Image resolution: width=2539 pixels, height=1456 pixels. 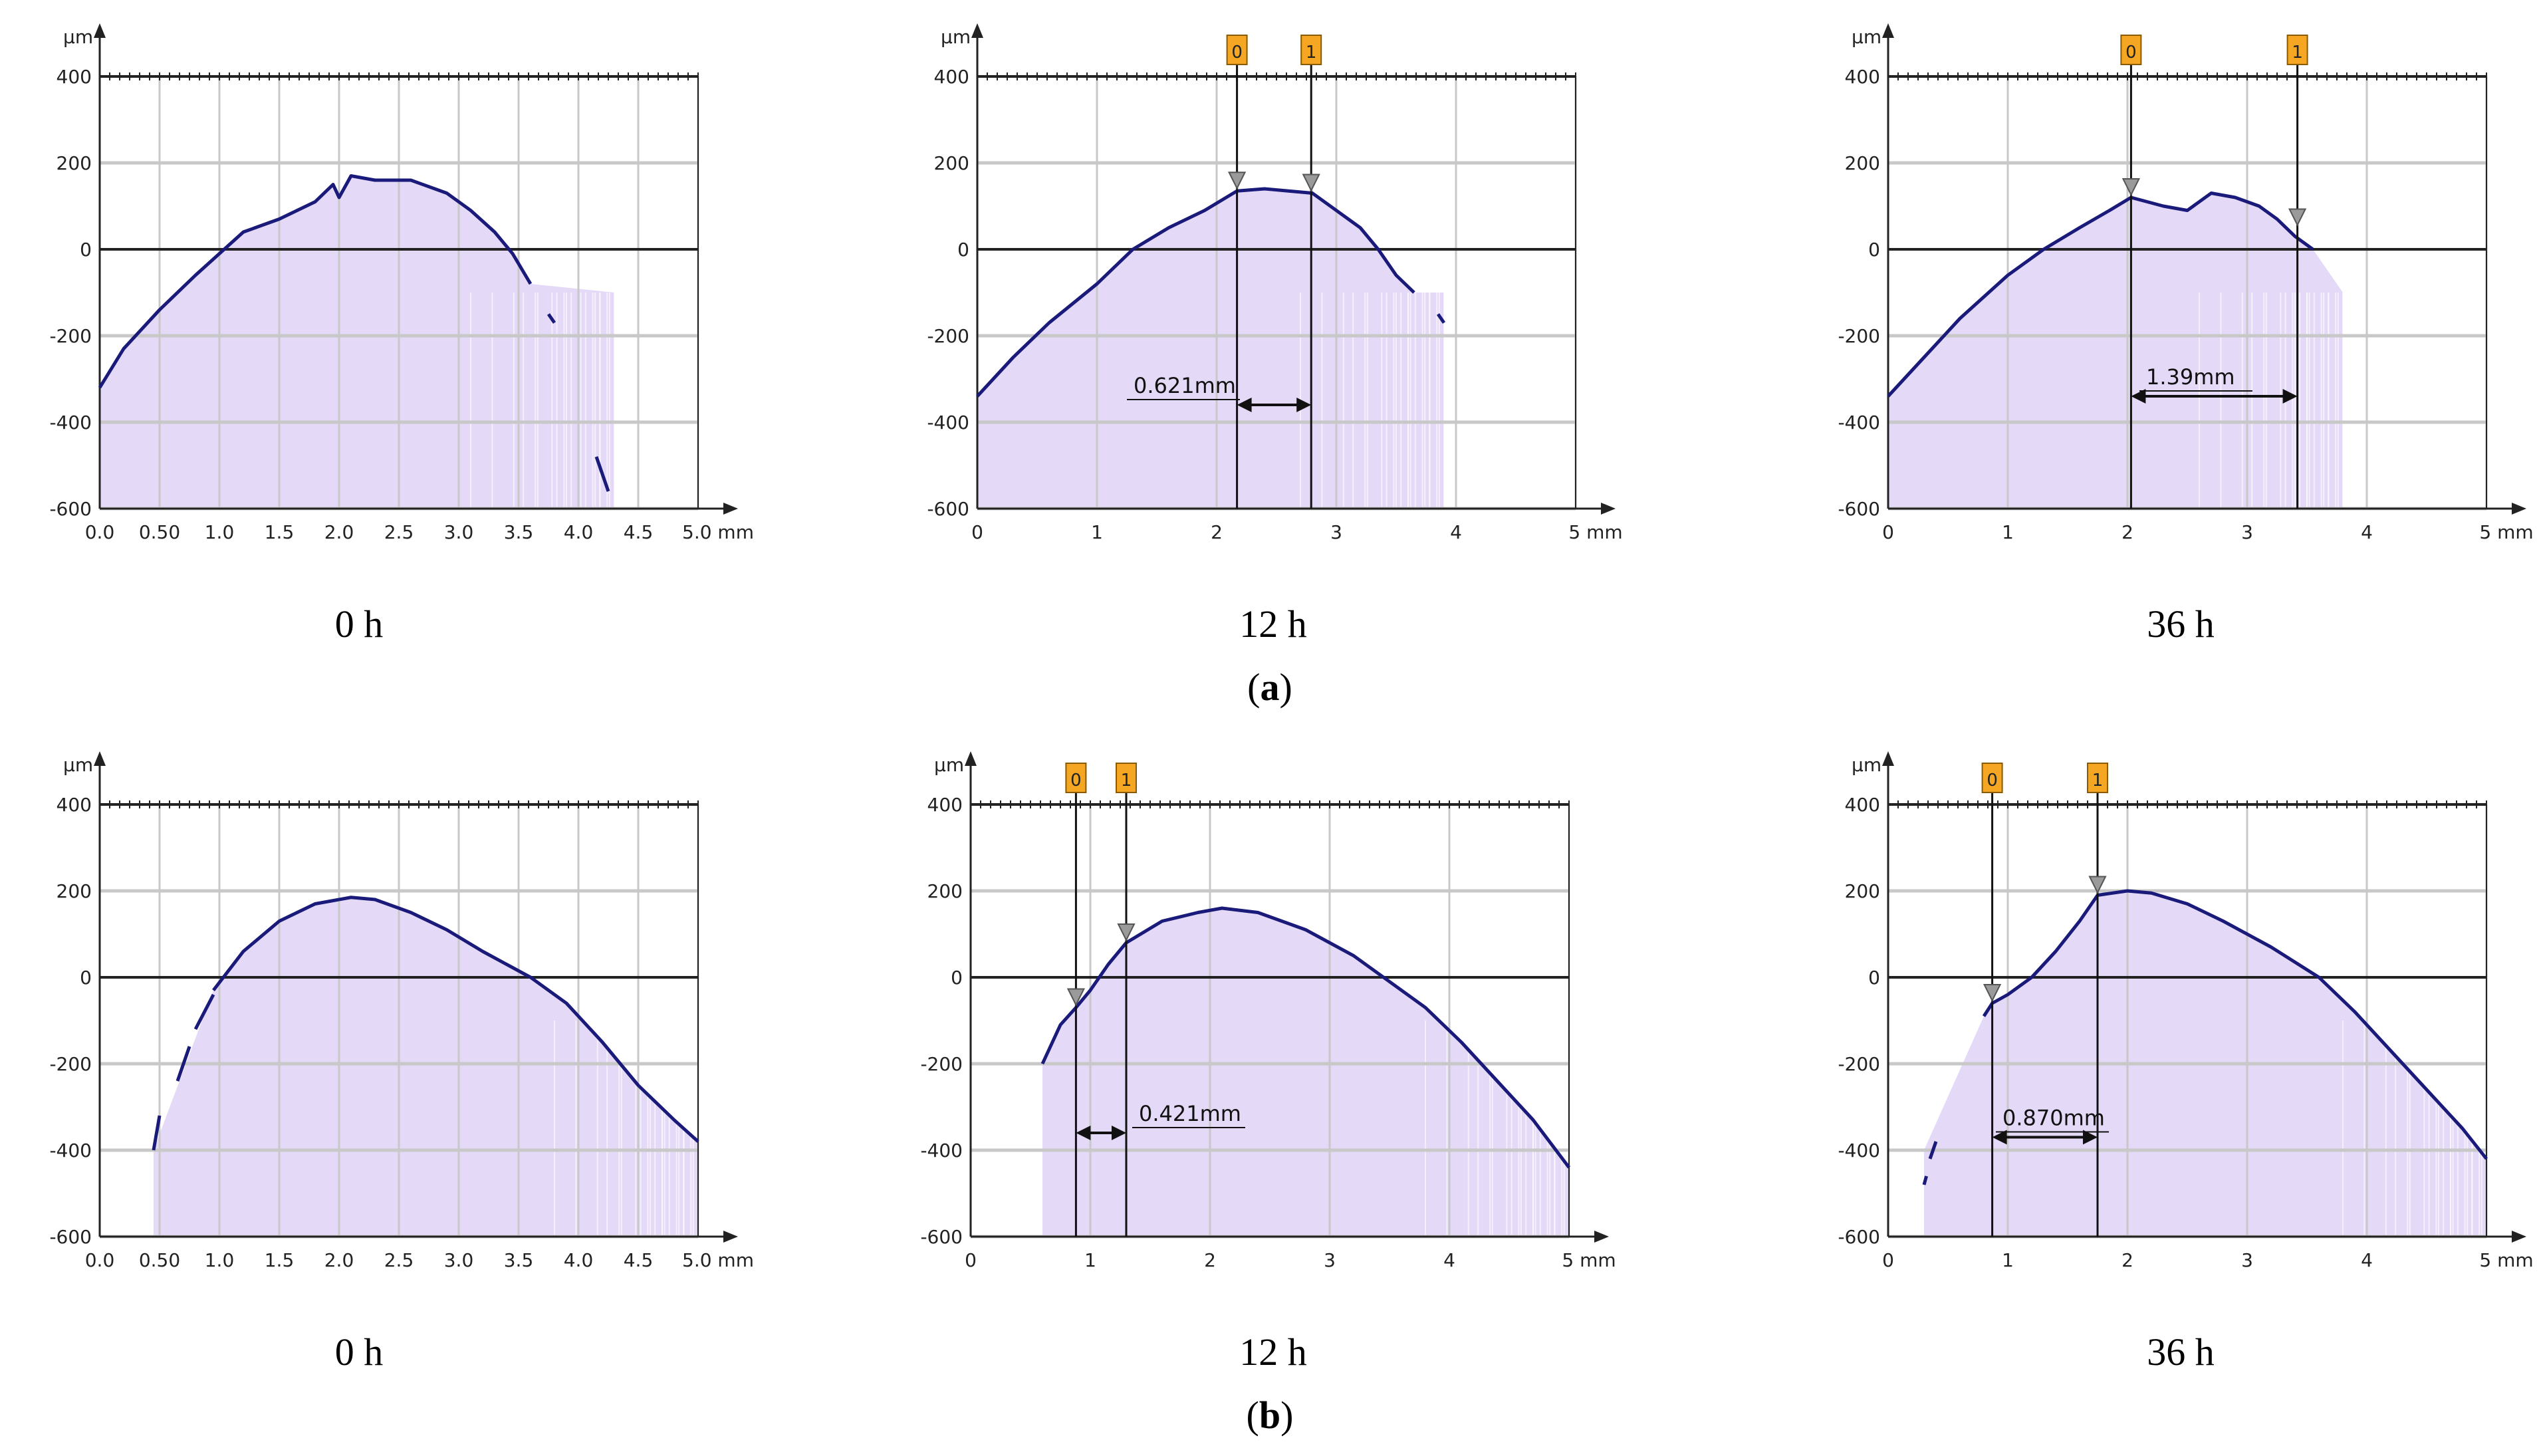 What do you see at coordinates (359, 1352) in the screenshot?
I see `caption-b-0h: 0 h` at bounding box center [359, 1352].